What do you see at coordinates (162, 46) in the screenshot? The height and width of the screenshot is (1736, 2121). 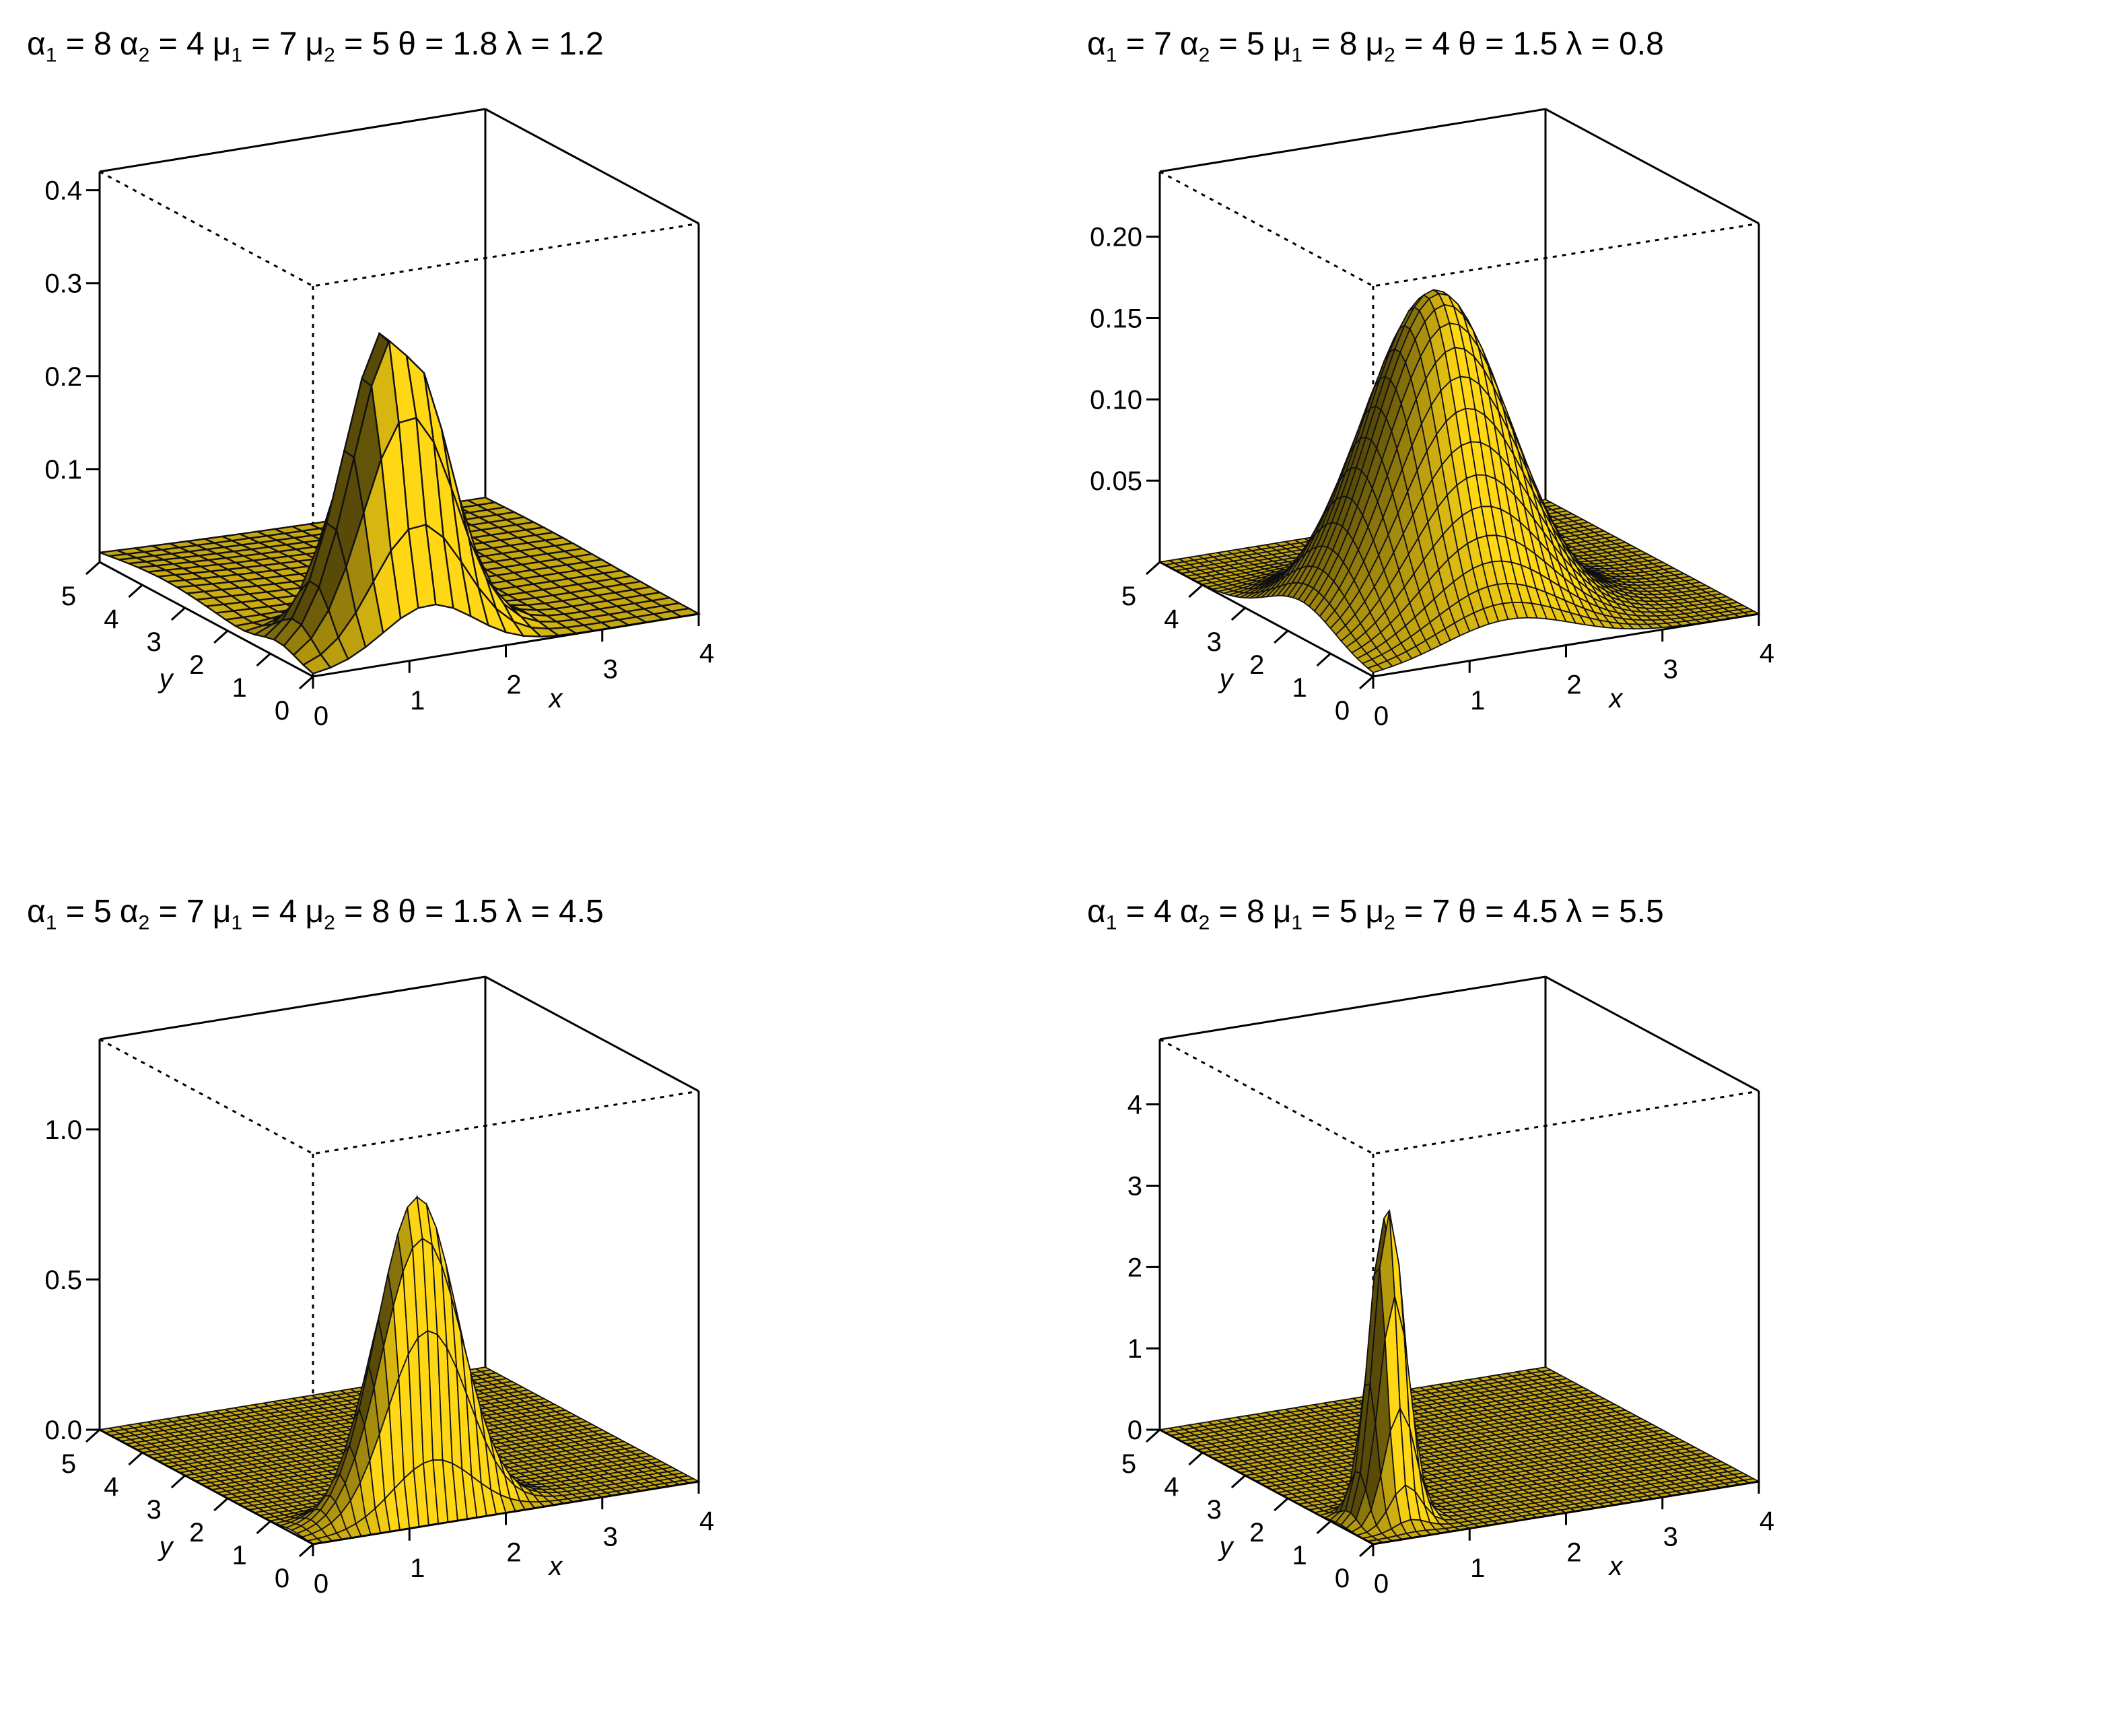 I see `title-param: α2 = 4` at bounding box center [162, 46].